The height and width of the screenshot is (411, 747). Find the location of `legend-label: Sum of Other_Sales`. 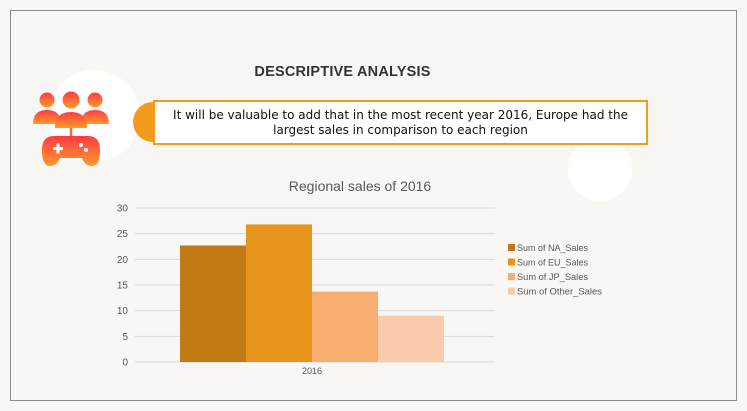

legend-label: Sum of Other_Sales is located at coordinates (559, 292).